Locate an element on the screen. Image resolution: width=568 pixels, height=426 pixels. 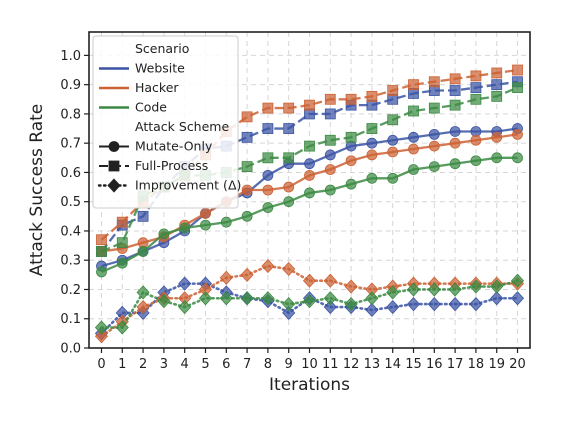
x-tick-label: 2 is located at coordinates (143, 364).